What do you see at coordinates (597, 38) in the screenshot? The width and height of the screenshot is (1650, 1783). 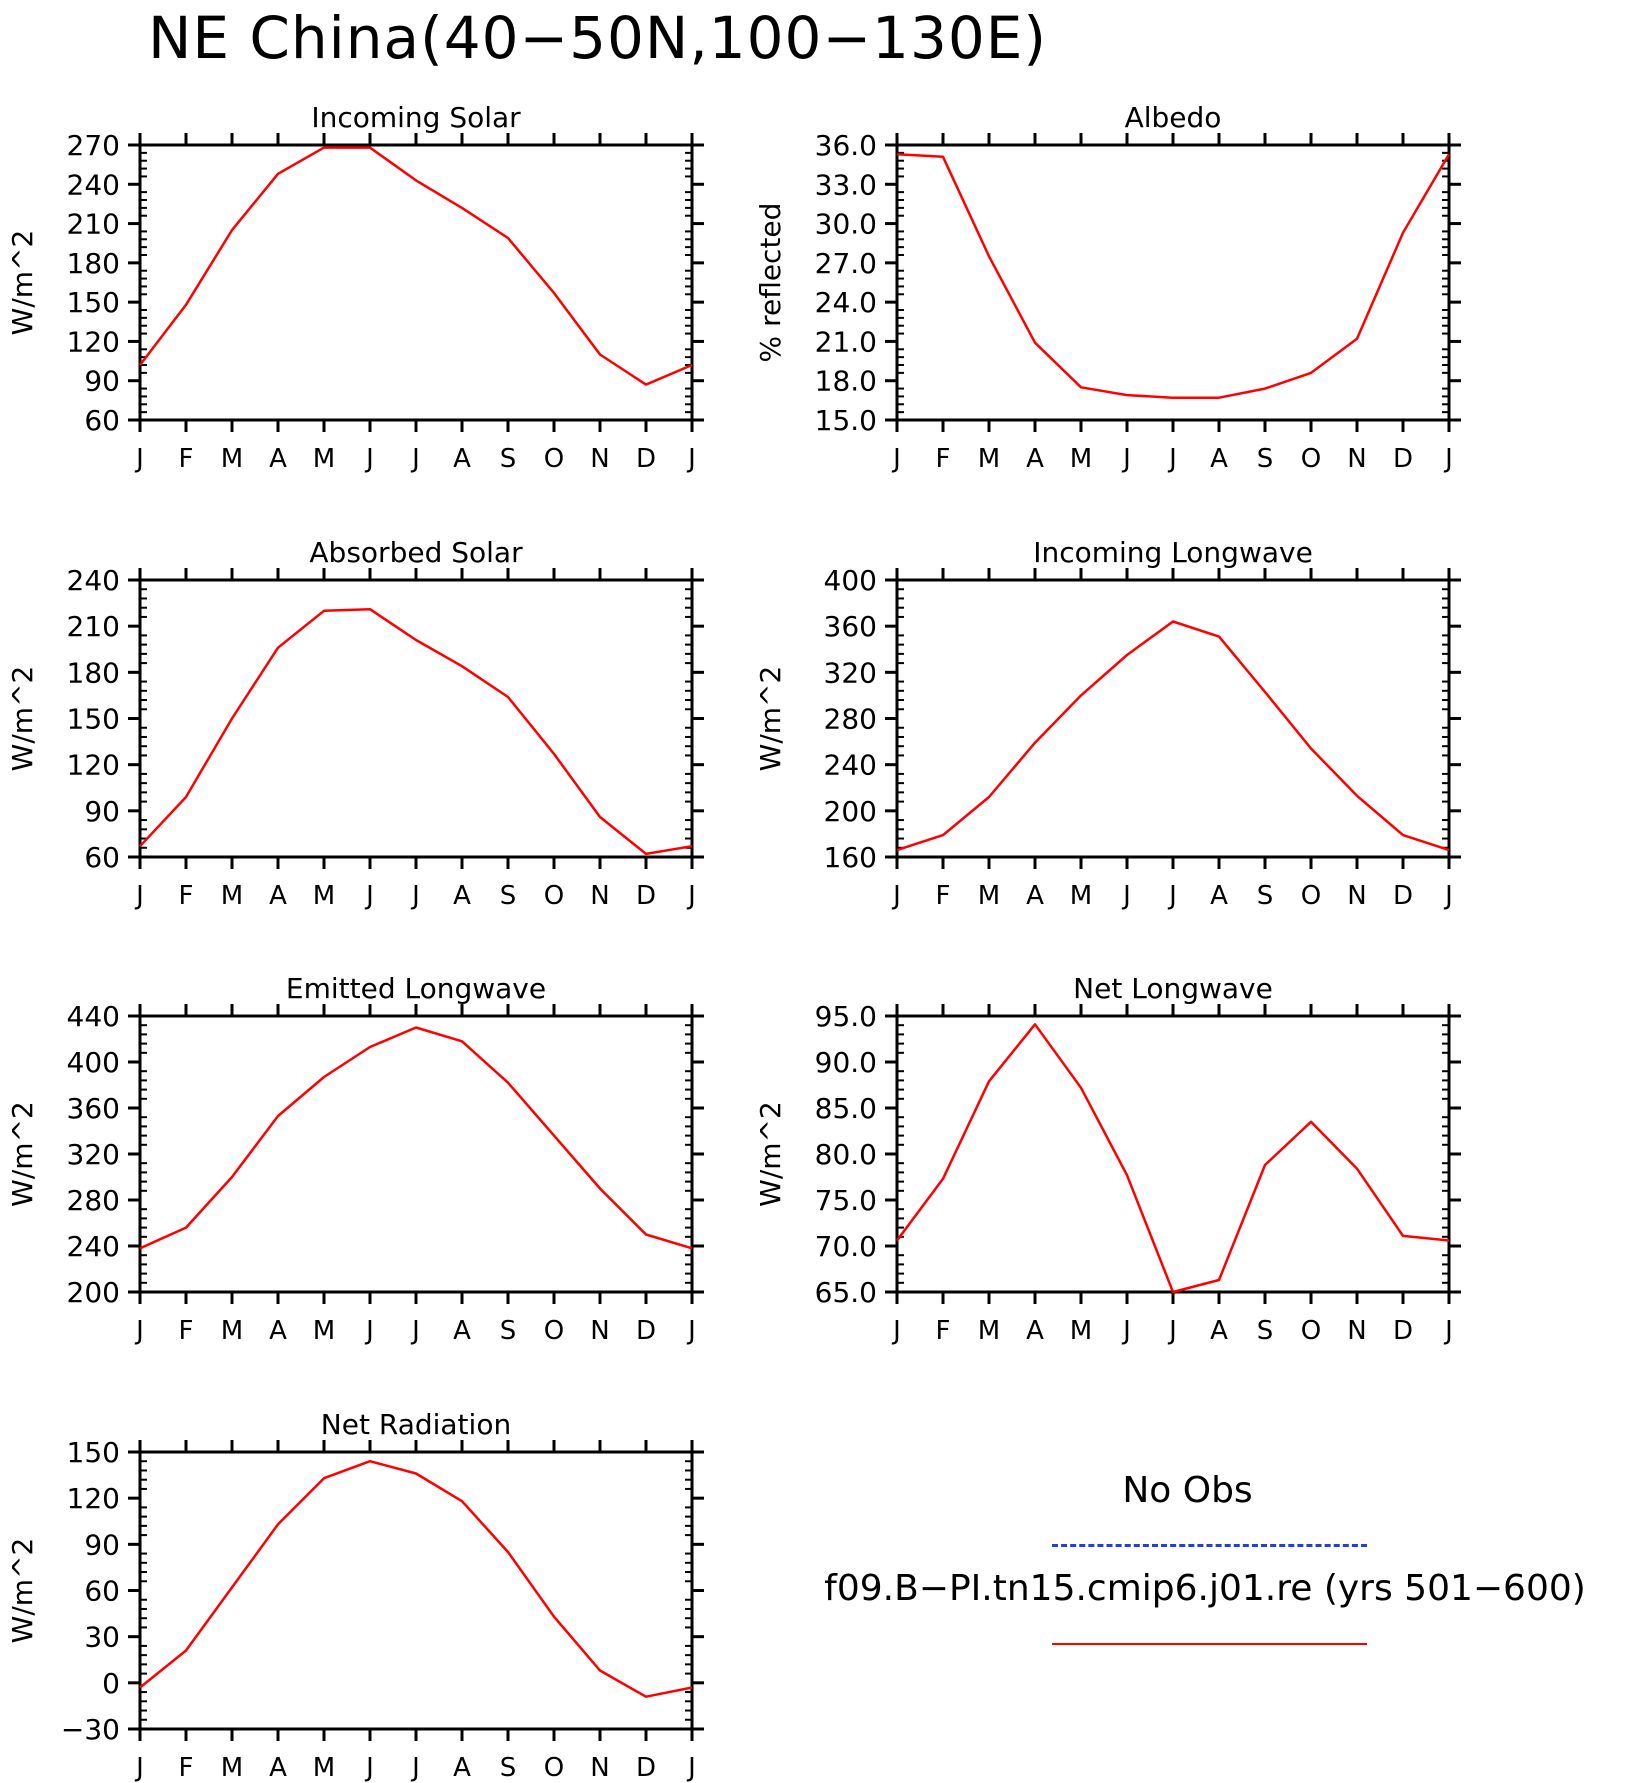 I see `figure-title: NE China(40−50N,100−130E)` at bounding box center [597, 38].